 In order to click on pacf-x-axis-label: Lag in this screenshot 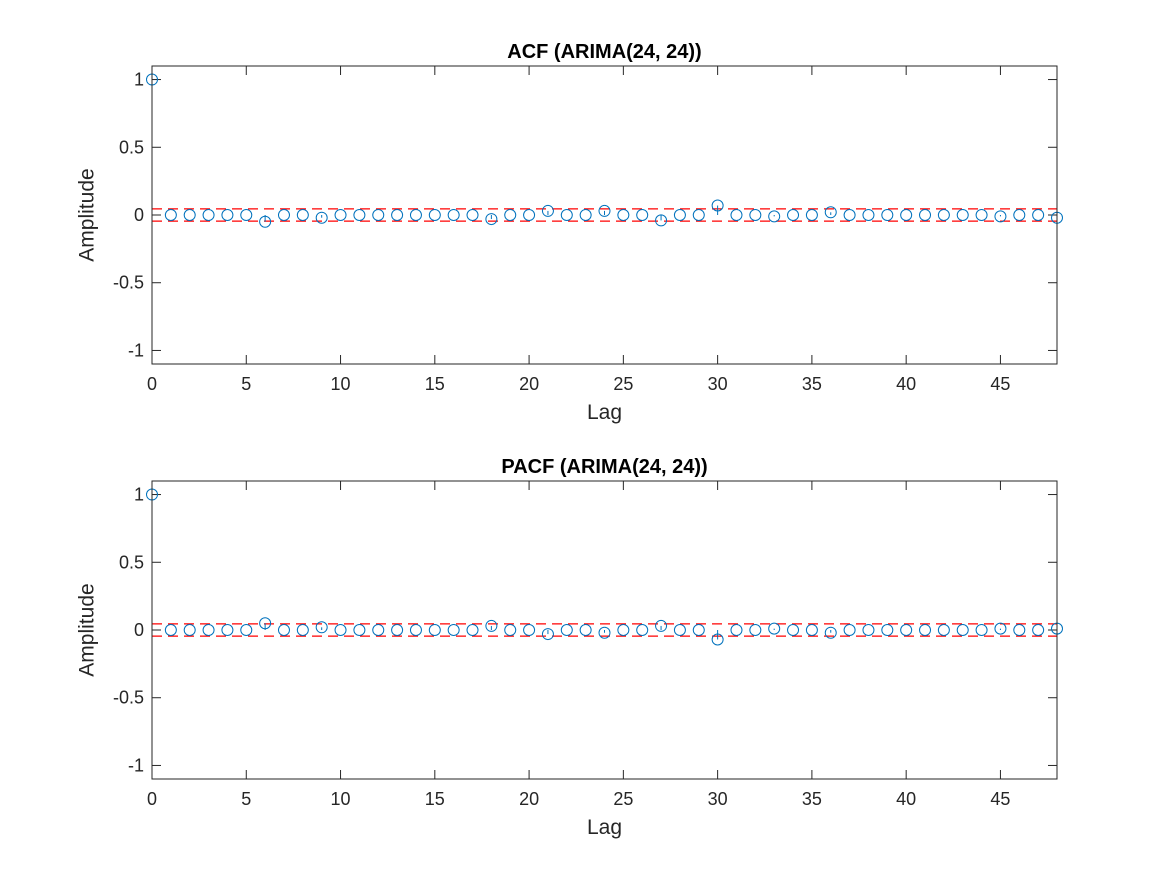, I will do `click(604, 827)`.